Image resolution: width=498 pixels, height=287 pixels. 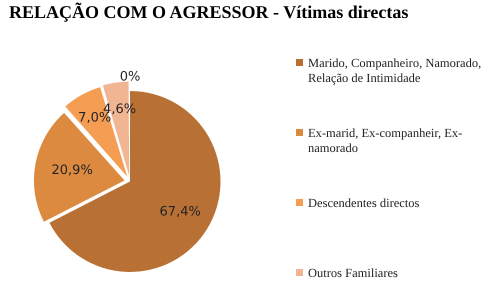 What do you see at coordinates (208, 12) in the screenshot?
I see `chart-title: RELAÇÃO COM O AGRESSOR - Vítimas directas` at bounding box center [208, 12].